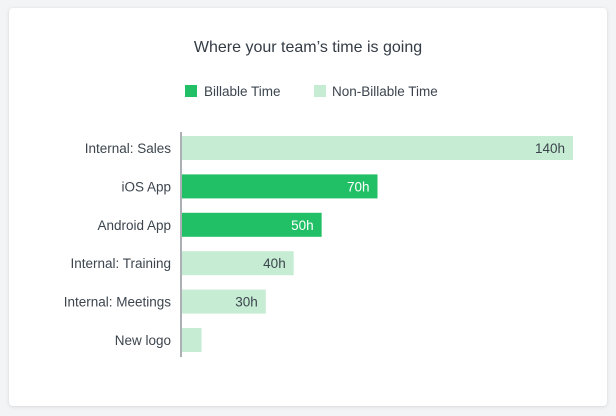 The width and height of the screenshot is (616, 416). What do you see at coordinates (238, 263) in the screenshot?
I see `bar-internal-training` at bounding box center [238, 263].